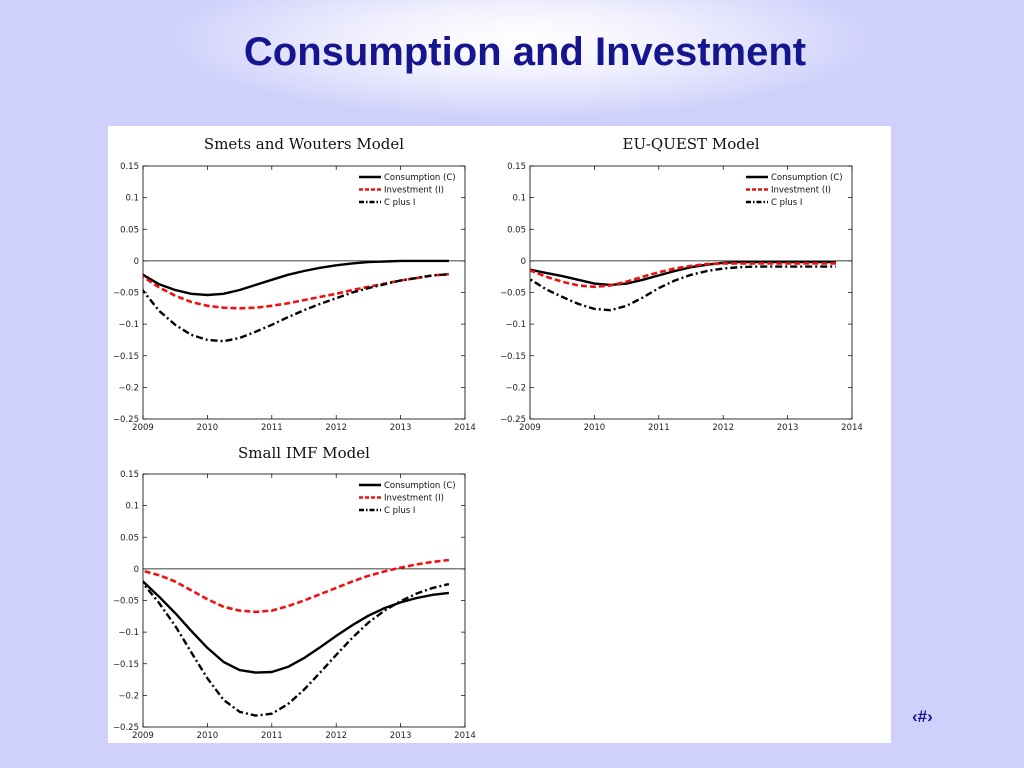  Describe the element at coordinates (304, 453) in the screenshot. I see `chart-title: Small IMF Model` at that location.